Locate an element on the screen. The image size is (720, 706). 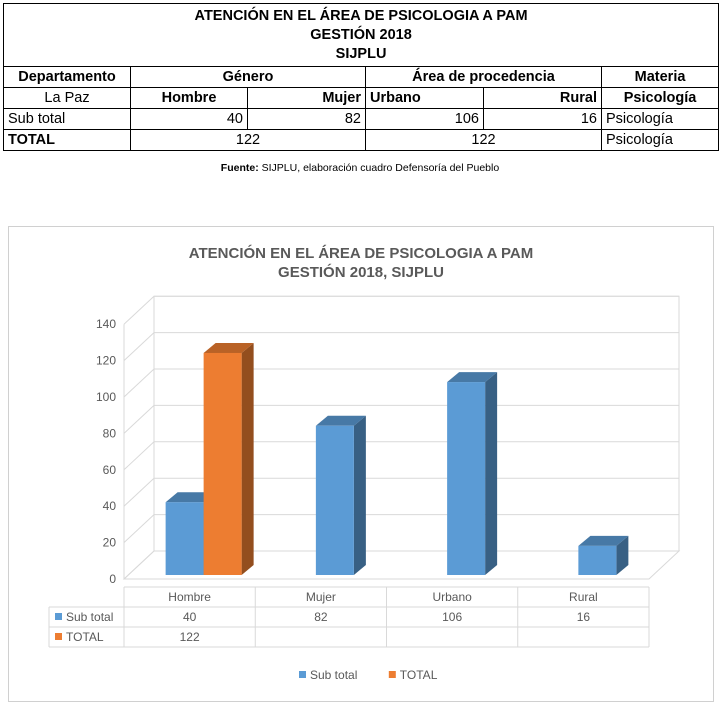
data-value-label: 16 is located at coordinates (584, 617).